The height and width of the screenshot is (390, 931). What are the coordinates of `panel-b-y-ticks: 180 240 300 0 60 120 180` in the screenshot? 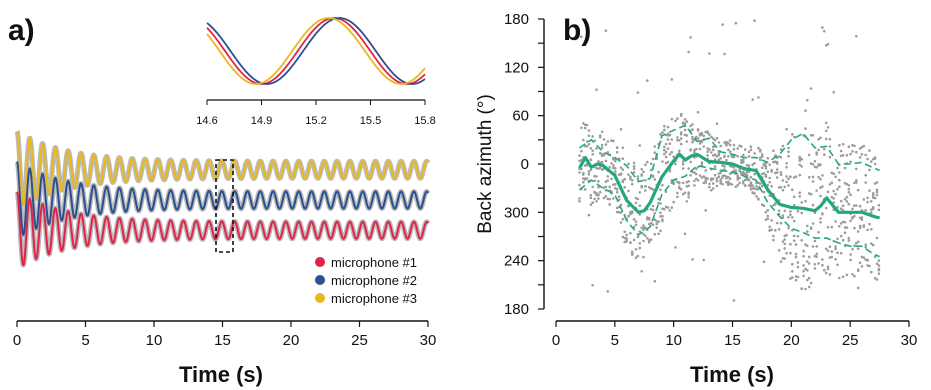 It's located at (524, 164).